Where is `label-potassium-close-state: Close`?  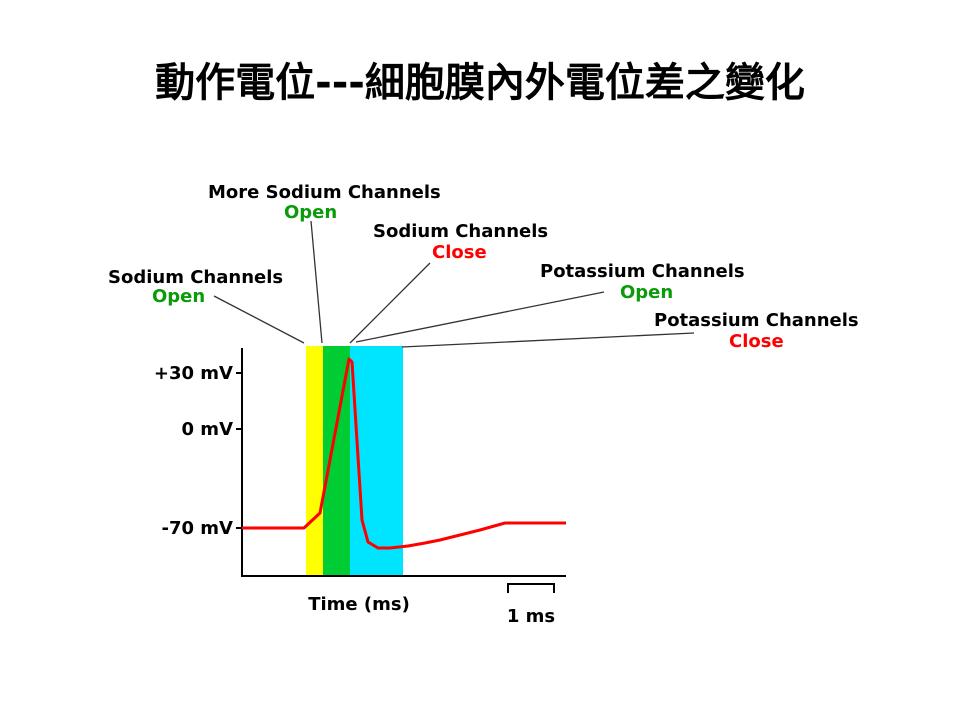
label-potassium-close-state: Close is located at coordinates (756, 341).